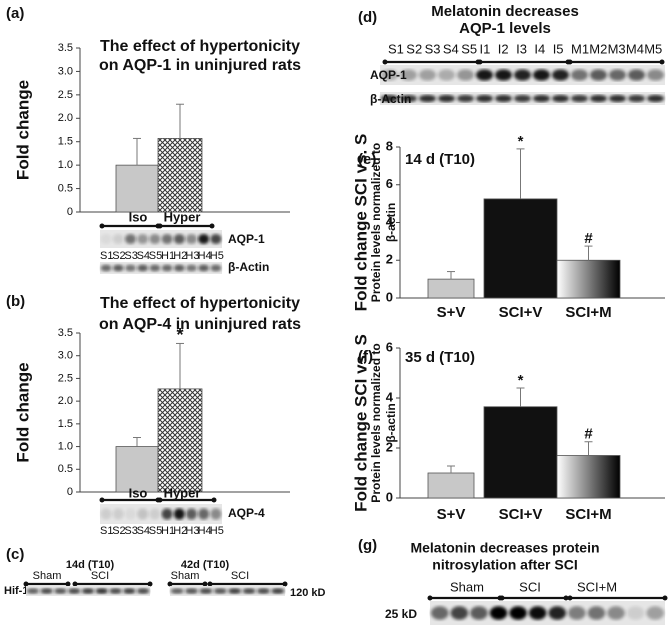 This screenshot has width=672, height=636. What do you see at coordinates (90, 565) in the screenshot?
I see `time-label: 14d (T10)` at bounding box center [90, 565].